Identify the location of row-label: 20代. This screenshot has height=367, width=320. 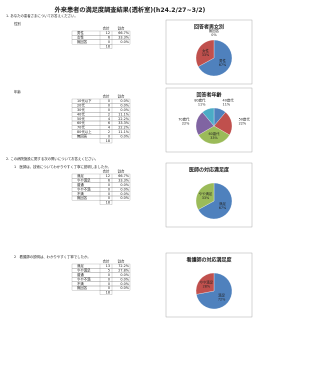
(81, 105).